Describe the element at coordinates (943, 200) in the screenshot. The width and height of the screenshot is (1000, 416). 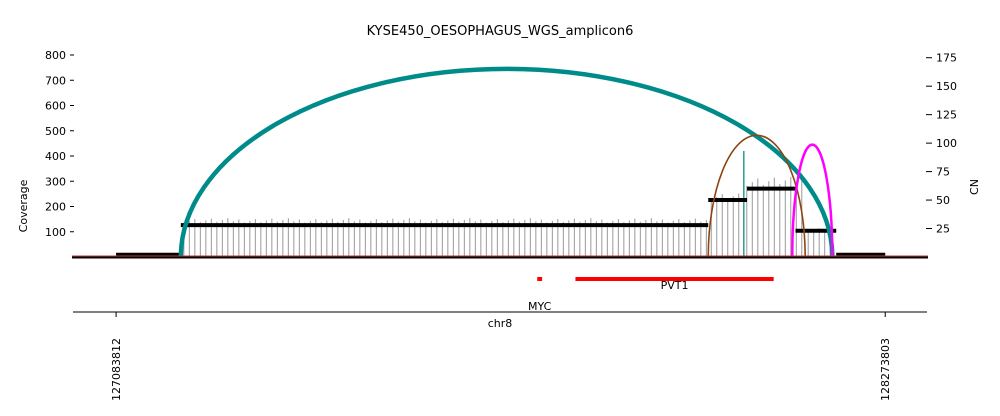
I see `y-tick-label-right: 50` at that location.